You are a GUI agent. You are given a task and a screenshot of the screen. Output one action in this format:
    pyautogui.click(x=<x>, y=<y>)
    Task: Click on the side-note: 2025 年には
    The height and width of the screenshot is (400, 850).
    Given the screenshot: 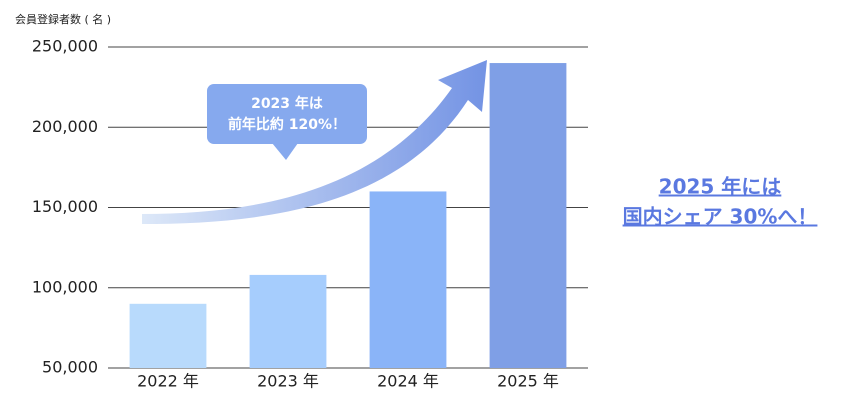 What is the action you would take?
    pyautogui.click(x=720, y=187)
    